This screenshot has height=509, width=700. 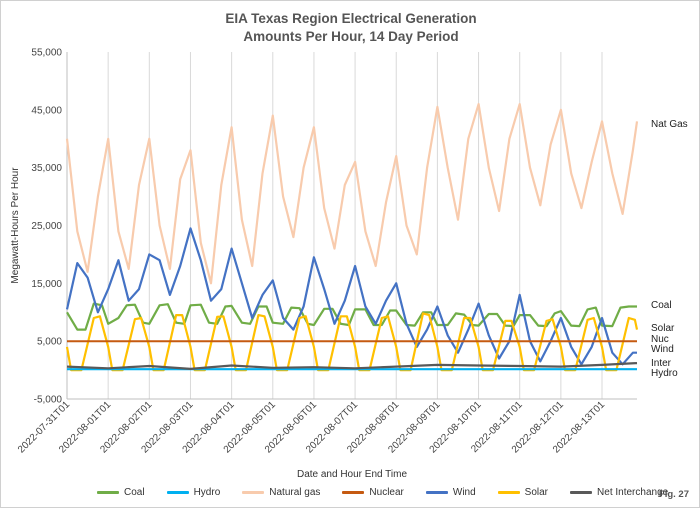 I want to click on series-line-net-interchange, so click(x=352, y=366).